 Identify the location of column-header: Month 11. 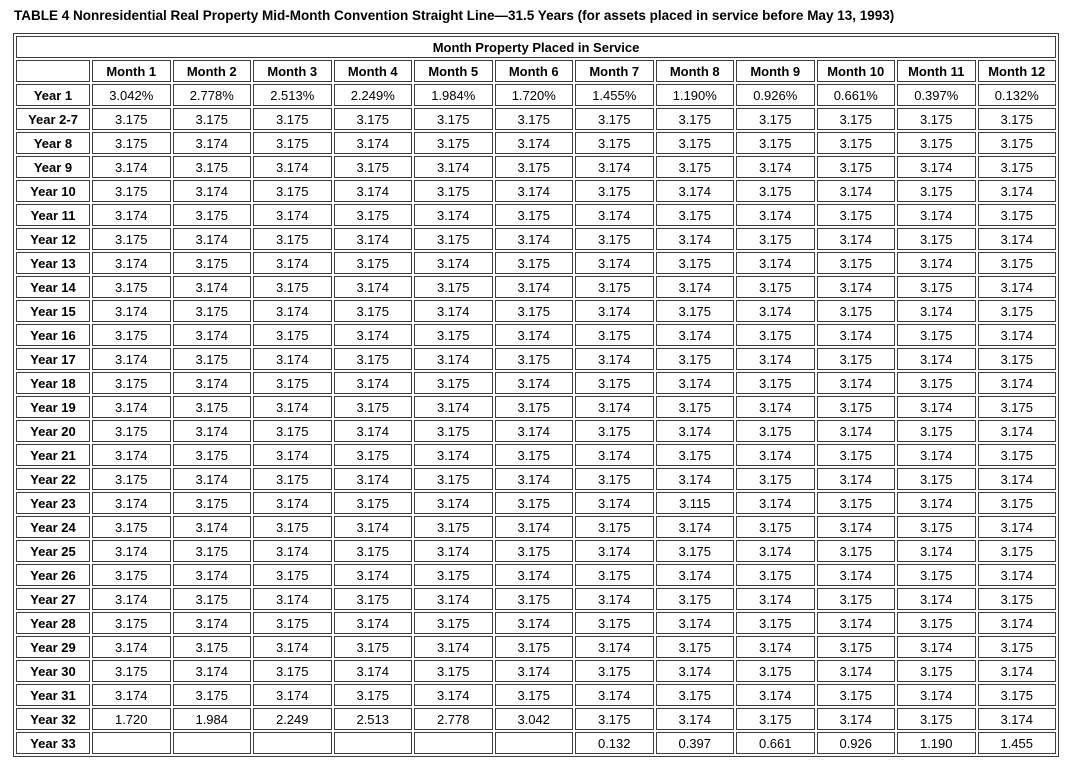
(936, 71).